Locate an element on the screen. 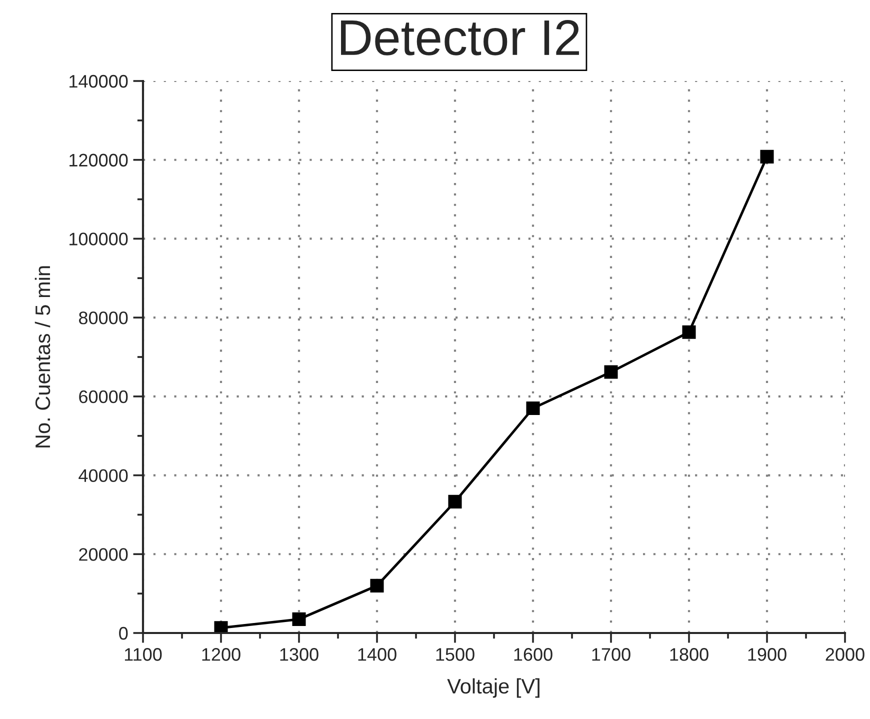 The image size is (870, 719). x-tick-label: 2000 is located at coordinates (845, 654).